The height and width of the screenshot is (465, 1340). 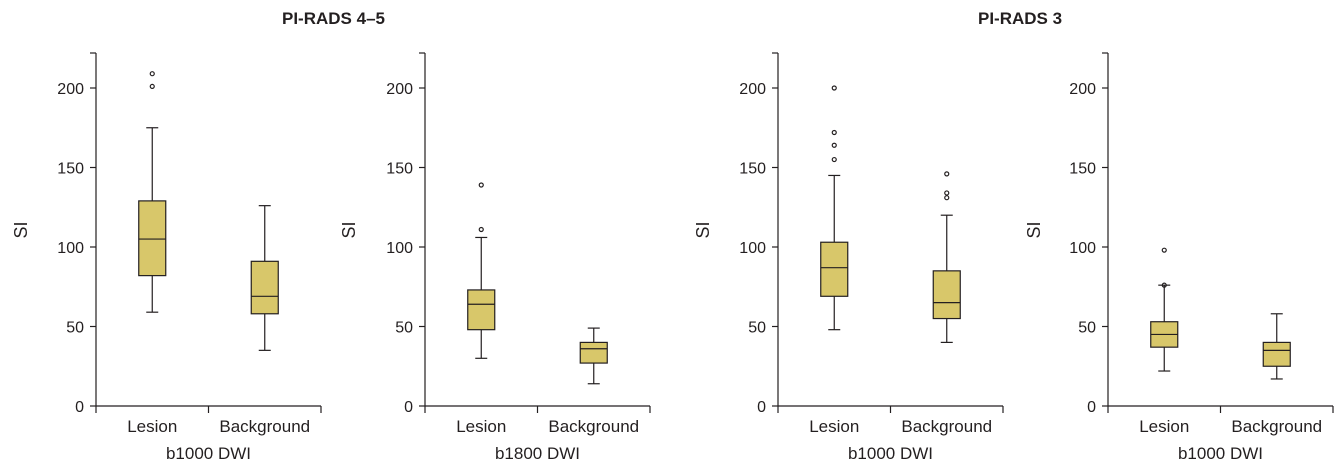 I want to click on group-title-pirads-3: PI-RADS 3, so click(x=1020, y=18).